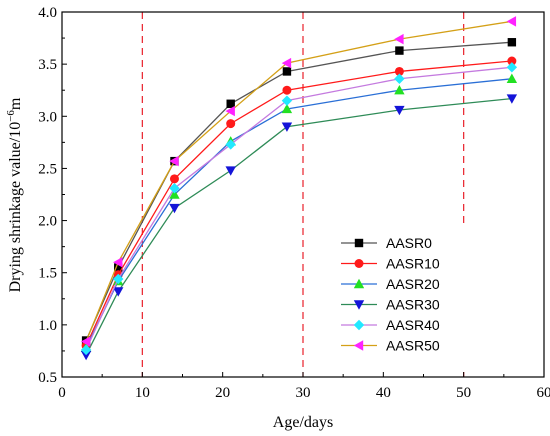 This screenshot has height=436, width=550. I want to click on x-tick-label: 20, so click(222, 393).